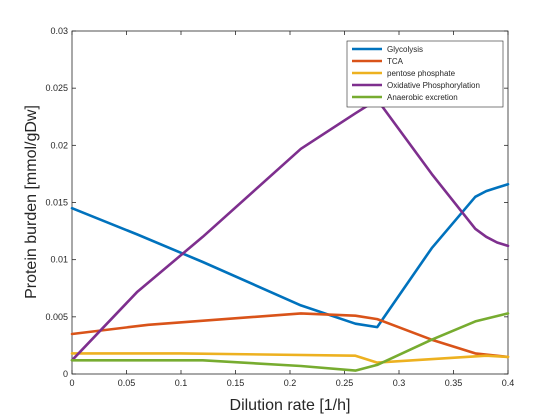  Describe the element at coordinates (290, 405) in the screenshot. I see `x-axis-title: Dilution rate [1/h]` at that location.